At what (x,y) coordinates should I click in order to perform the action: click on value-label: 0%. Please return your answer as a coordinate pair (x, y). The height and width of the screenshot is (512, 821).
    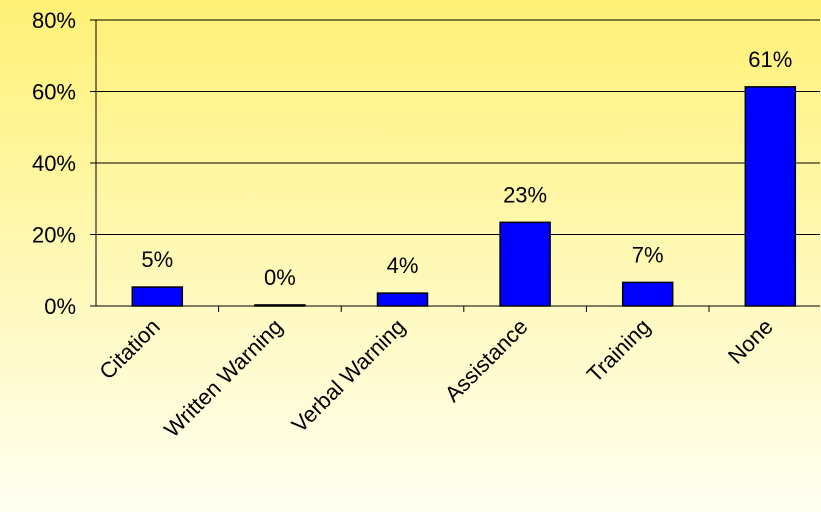
    Looking at the image, I should click on (280, 277).